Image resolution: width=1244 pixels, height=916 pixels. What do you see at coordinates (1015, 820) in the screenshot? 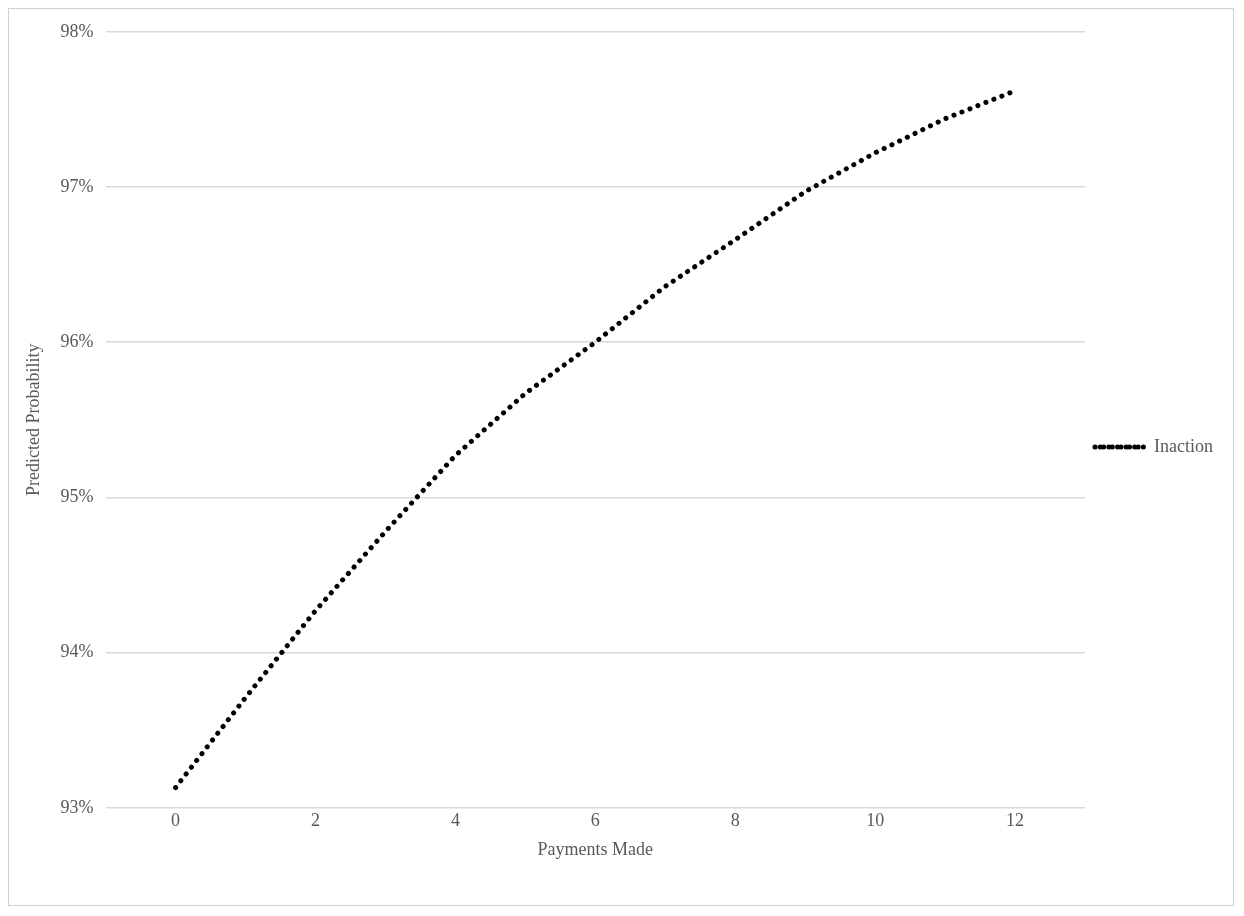
I see `x-tick-label: 12` at bounding box center [1015, 820].